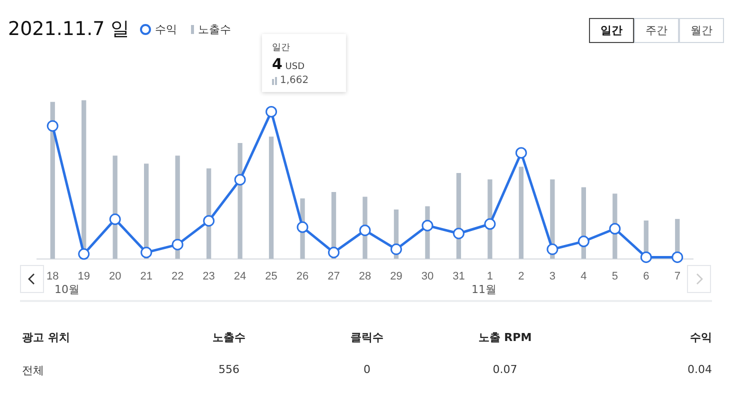 This screenshot has width=750, height=396. I want to click on x-tick-label: 31, so click(458, 276).